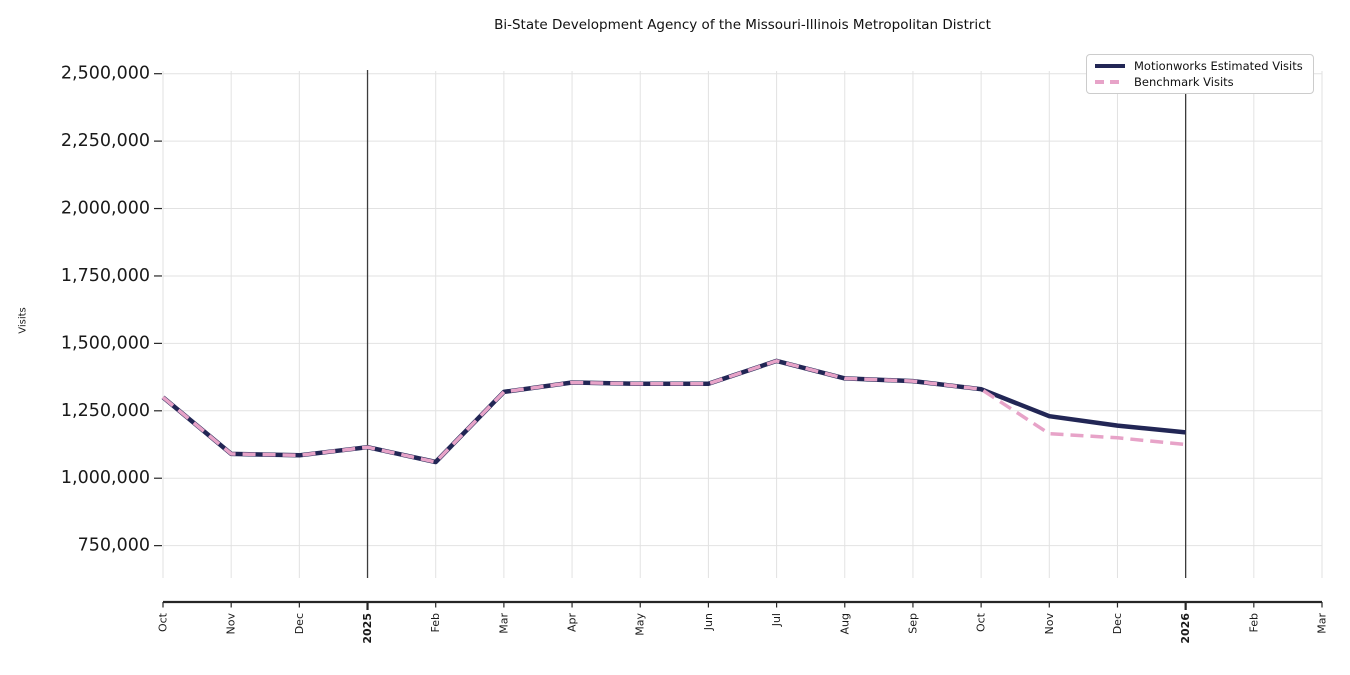 The width and height of the screenshot is (1350, 675). I want to click on legend-item-motionworks-estimated-visits: Motionworks Estimated Visits, so click(1200, 66).